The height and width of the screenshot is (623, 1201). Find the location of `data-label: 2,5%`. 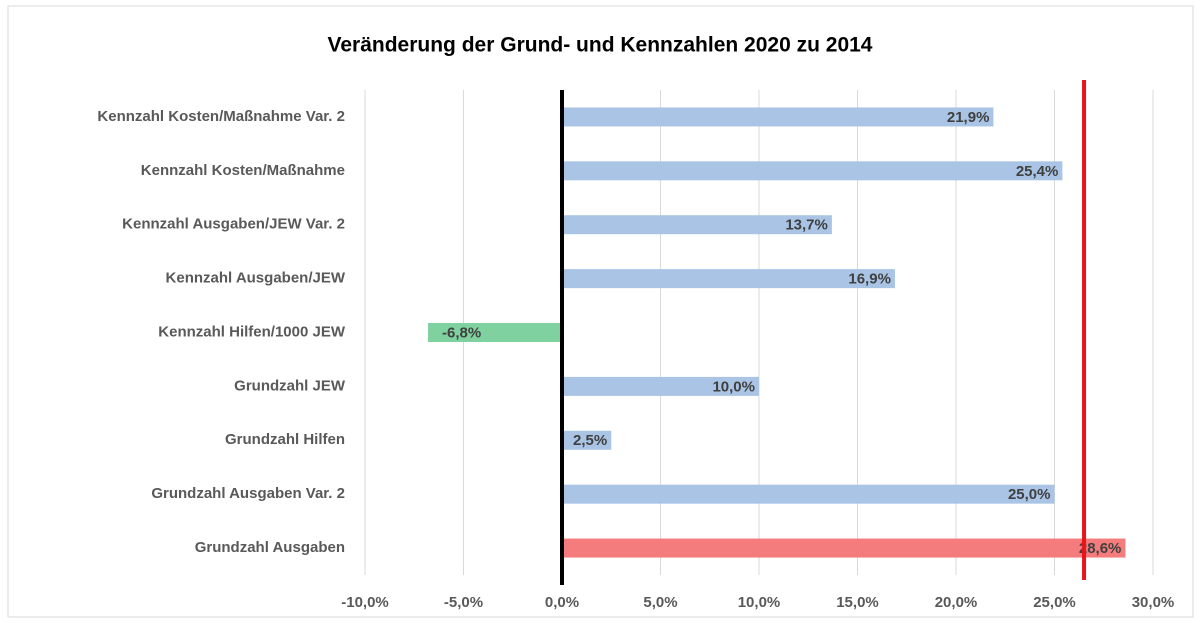

data-label: 2,5% is located at coordinates (590, 440).